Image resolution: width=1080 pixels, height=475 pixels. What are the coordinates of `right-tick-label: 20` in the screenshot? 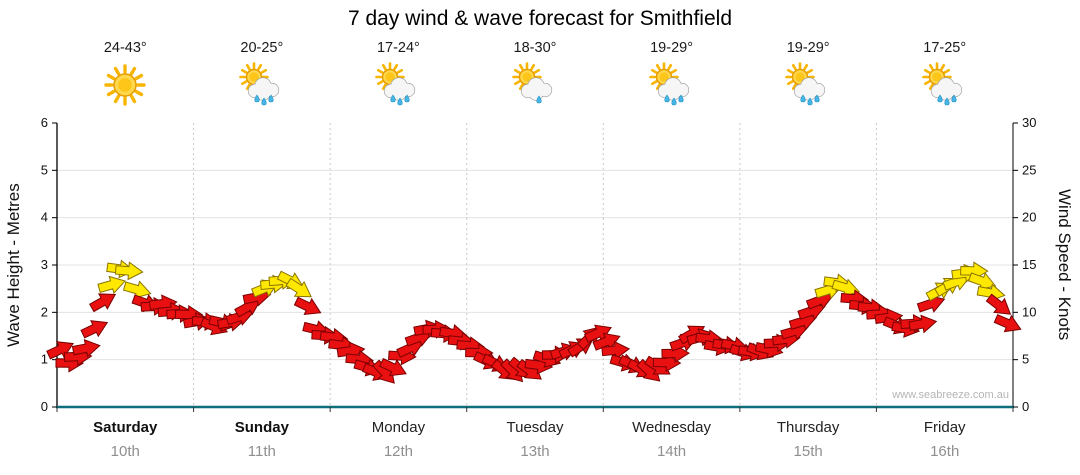 It's located at (1029, 217).